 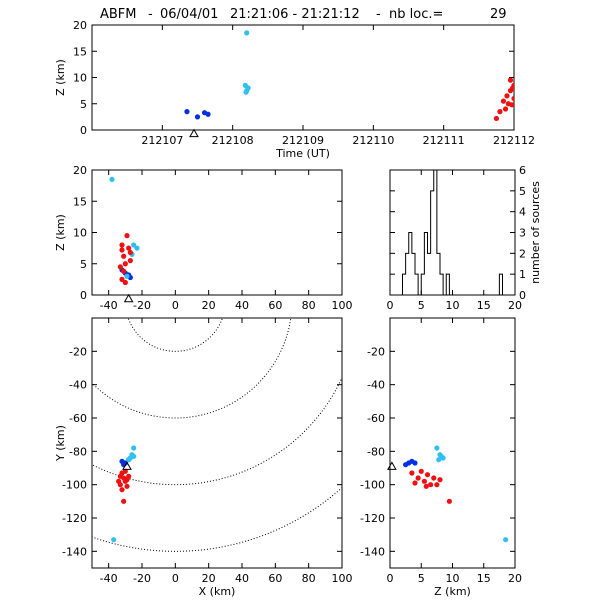 I want to click on y-tick-label: -40, so click(x=376, y=385).